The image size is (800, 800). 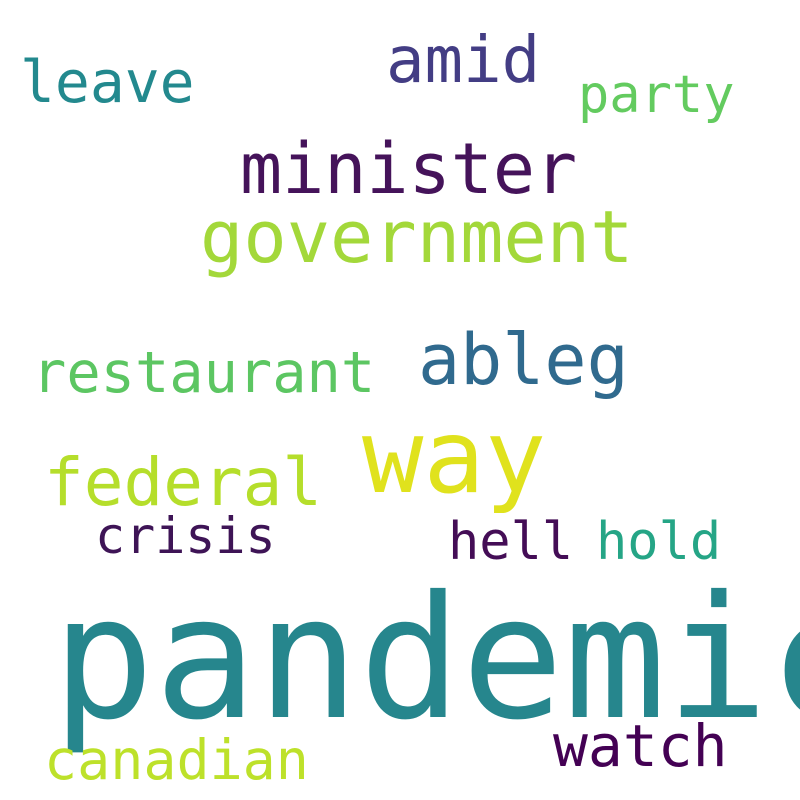 I want to click on word-hell: hell, so click(x=511, y=542).